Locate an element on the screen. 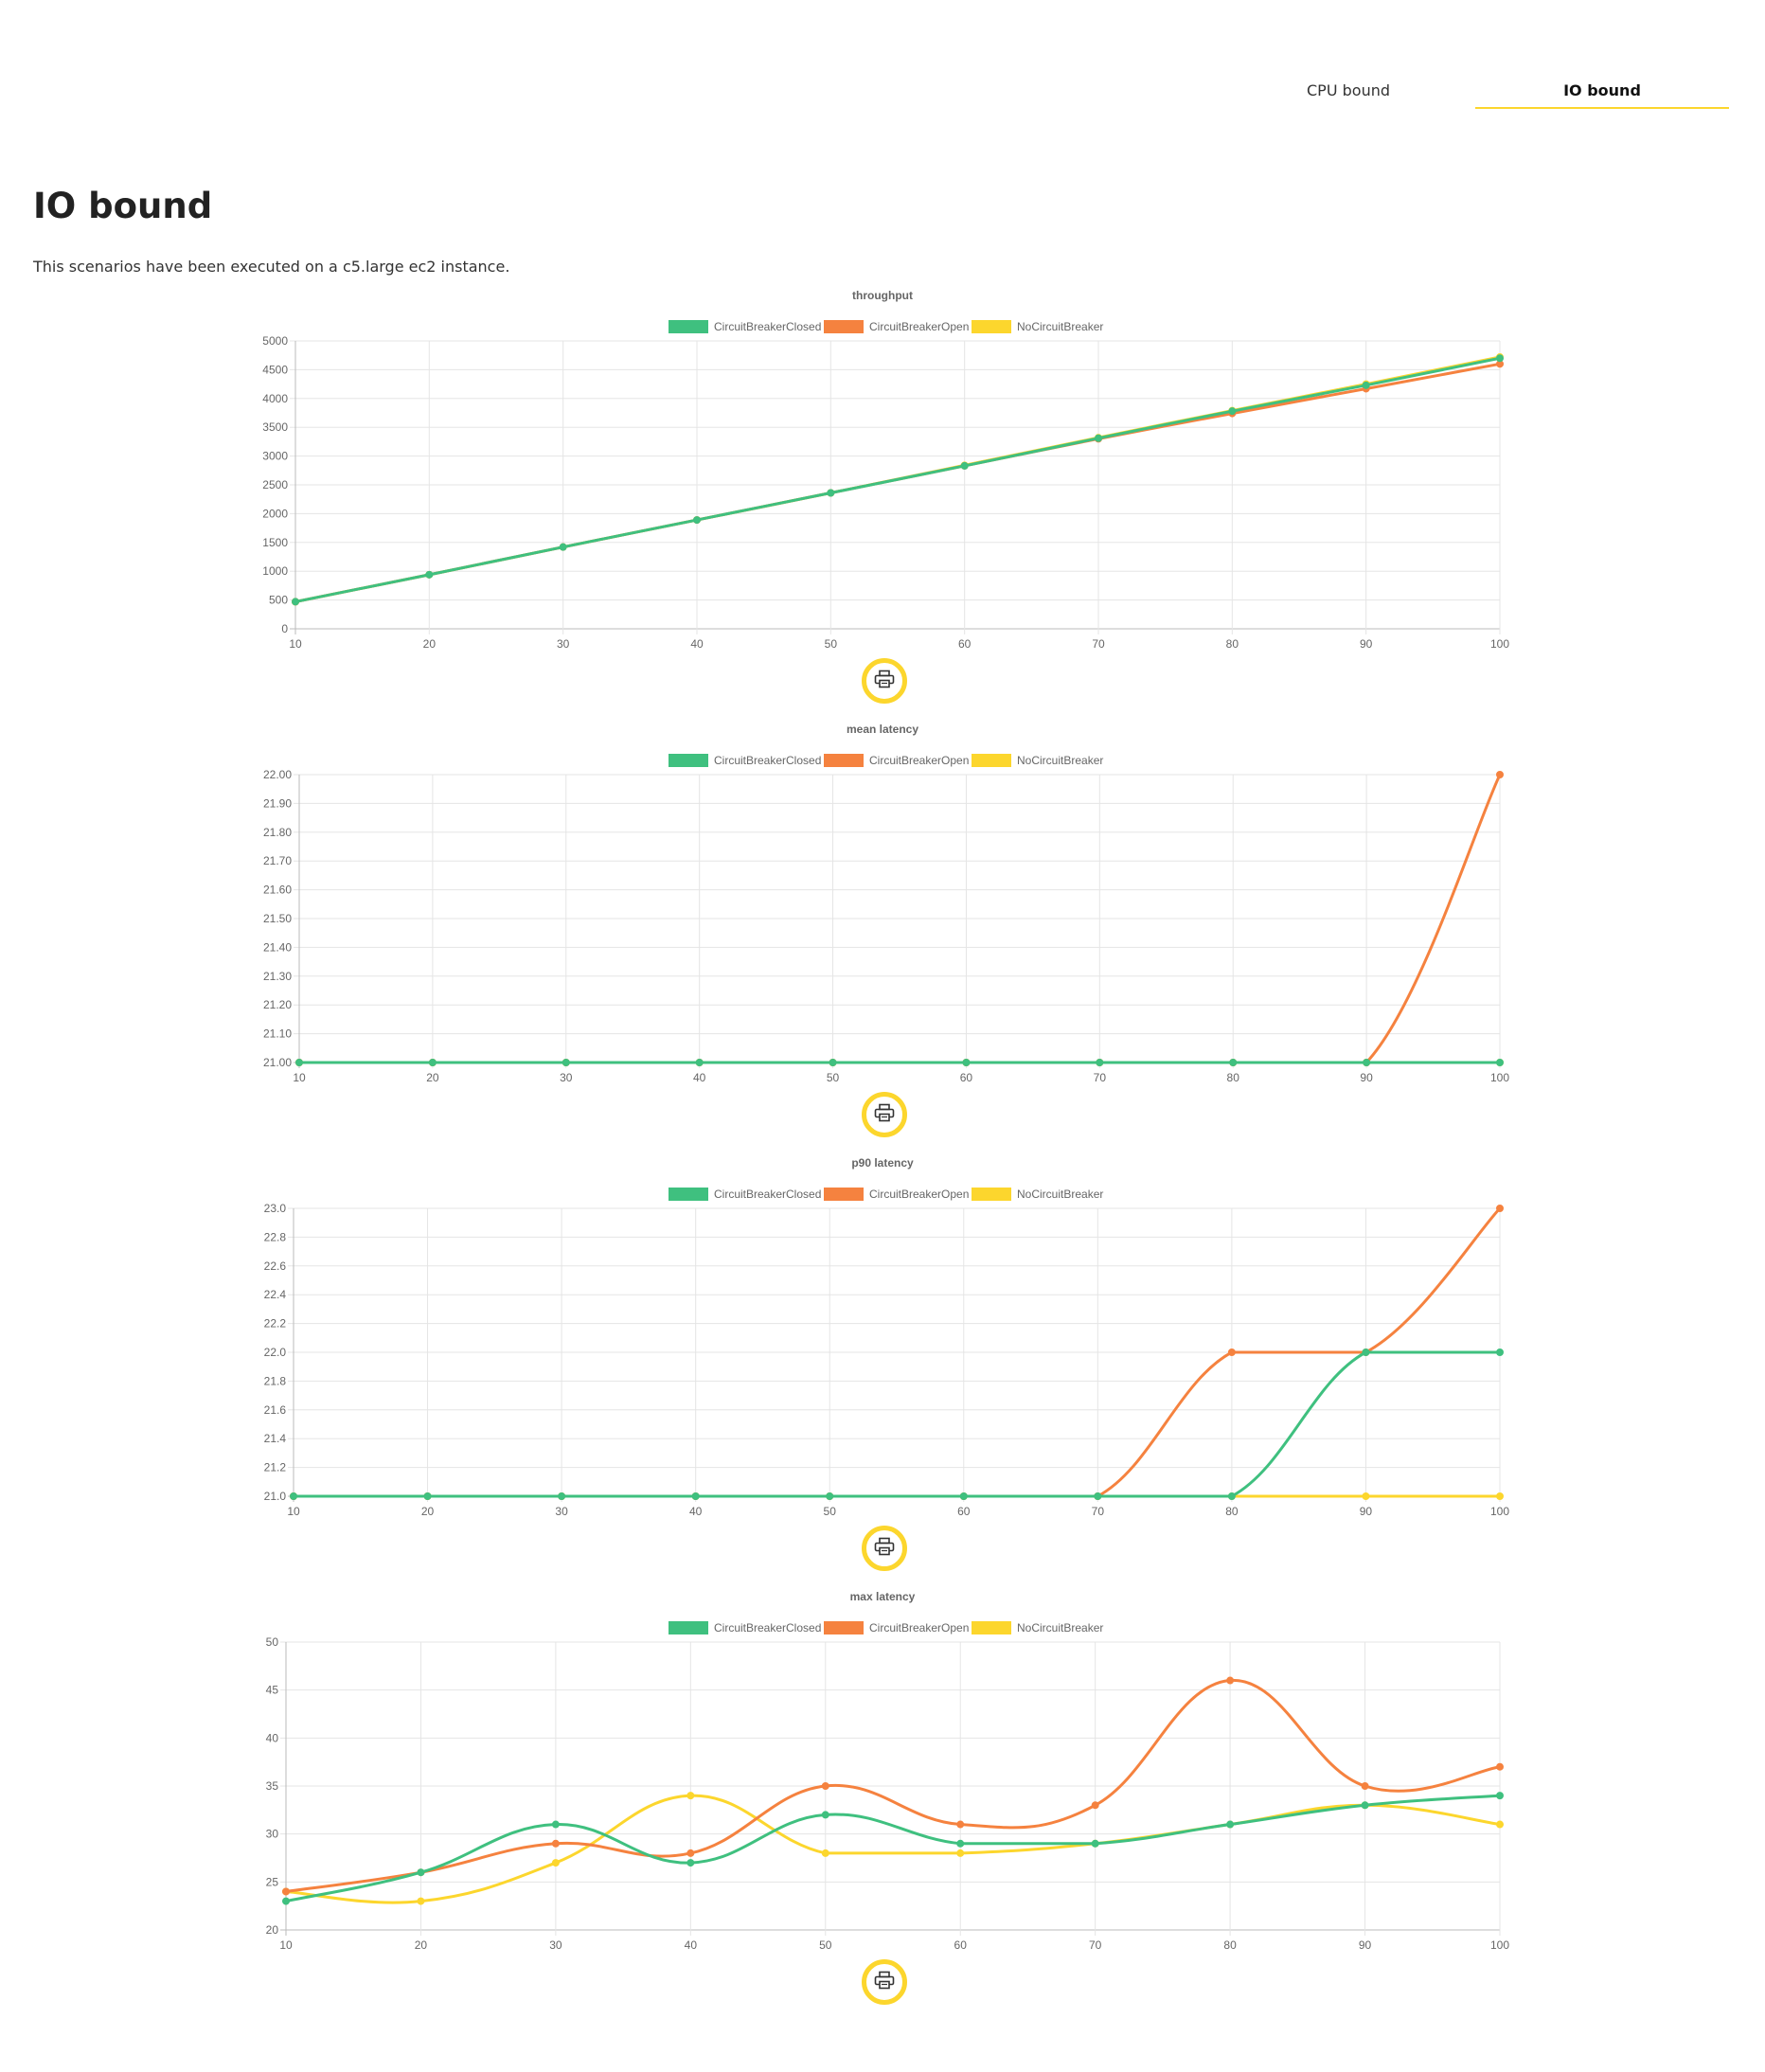  y-tick-label: 50 is located at coordinates (272, 1642).